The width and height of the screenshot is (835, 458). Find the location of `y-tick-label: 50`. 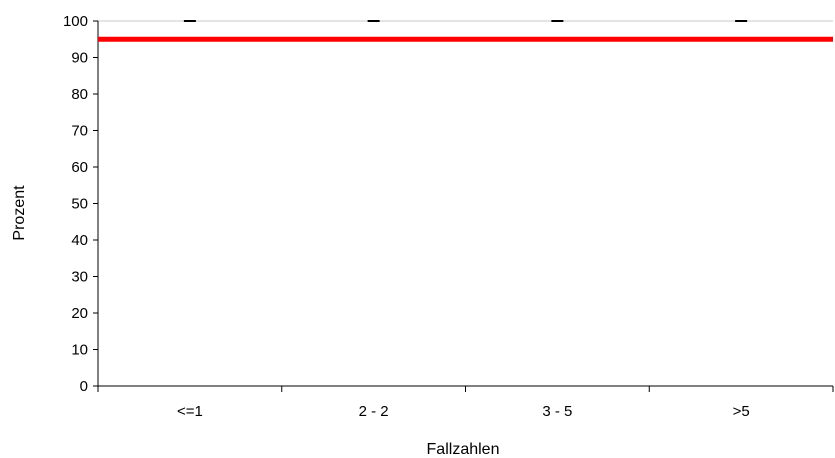

y-tick-label: 50 is located at coordinates (79, 204).